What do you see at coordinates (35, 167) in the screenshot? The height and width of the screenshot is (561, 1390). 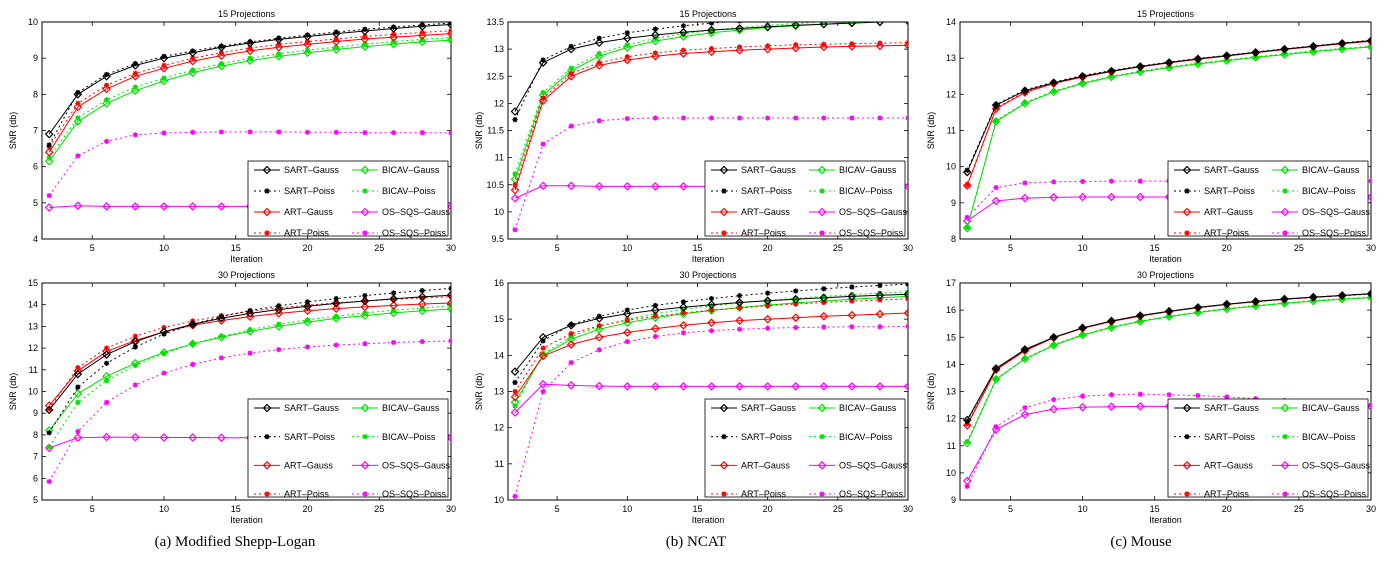 I see `y-tick-label: 6` at bounding box center [35, 167].